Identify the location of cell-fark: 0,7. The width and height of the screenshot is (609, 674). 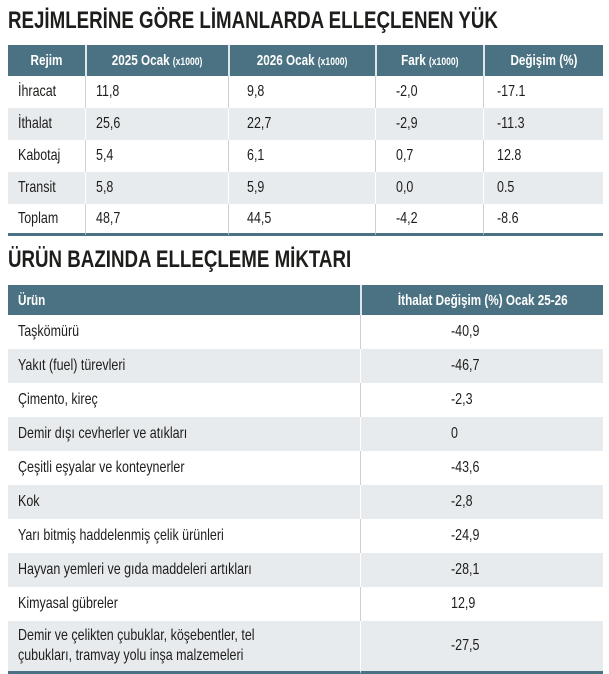
(429, 156).